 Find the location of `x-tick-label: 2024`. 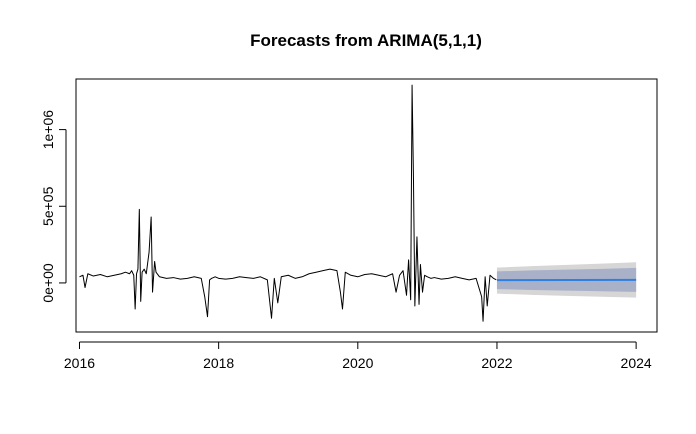

x-tick-label: 2024 is located at coordinates (636, 363).